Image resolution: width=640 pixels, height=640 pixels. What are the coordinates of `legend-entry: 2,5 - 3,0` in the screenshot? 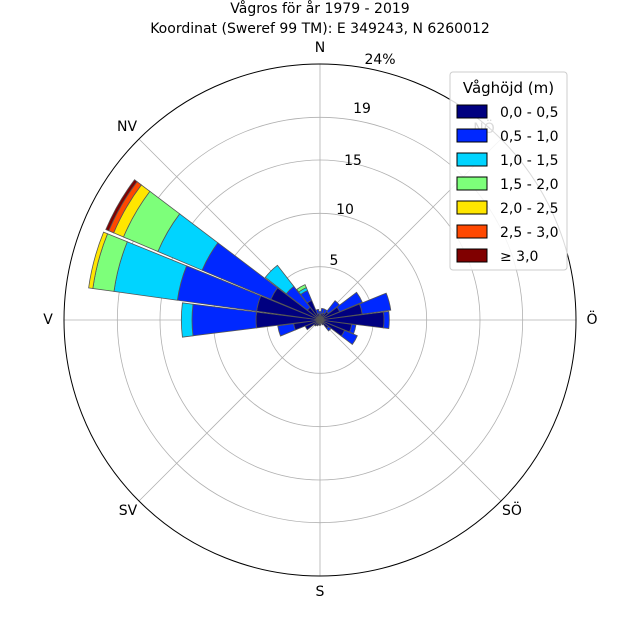 It's located at (529, 233).